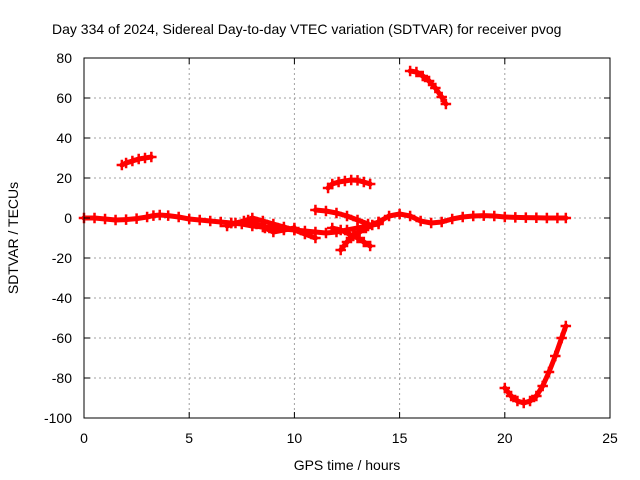  Describe the element at coordinates (13, 238) in the screenshot. I see `y-axis-title: SDTVAR / TECUs` at that location.